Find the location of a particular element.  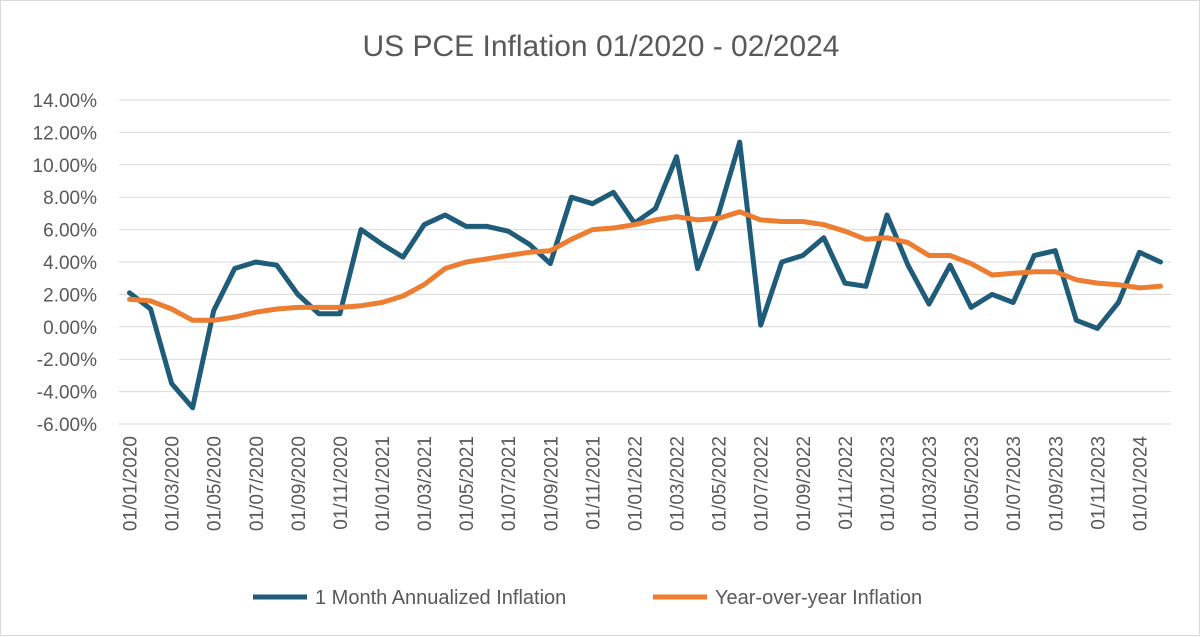

legend-label-yoy: Year-over-year Inflation is located at coordinates (818, 598).